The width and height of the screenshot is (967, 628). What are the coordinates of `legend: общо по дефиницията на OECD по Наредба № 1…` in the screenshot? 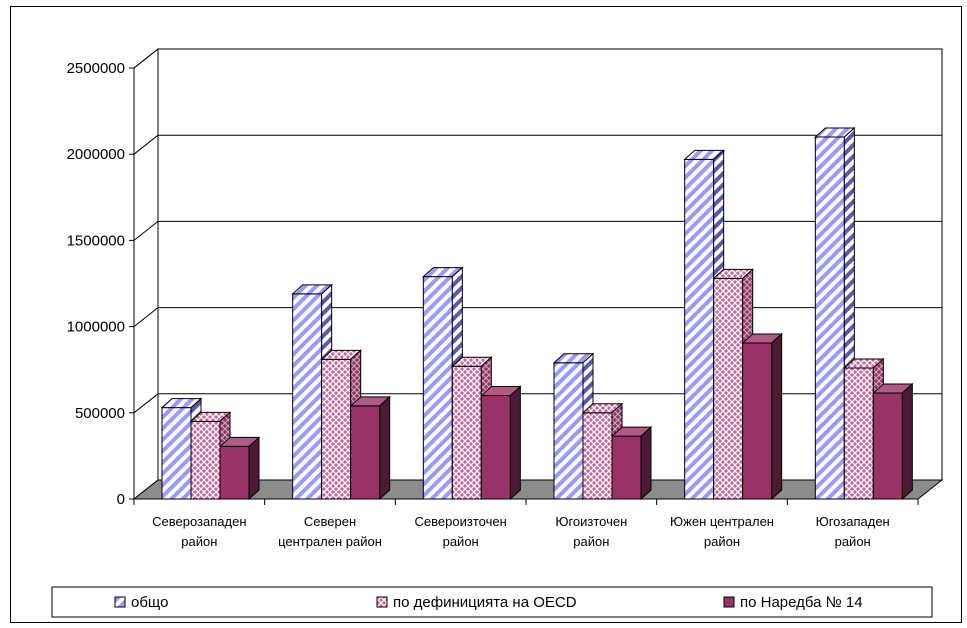 It's located at (492, 602).